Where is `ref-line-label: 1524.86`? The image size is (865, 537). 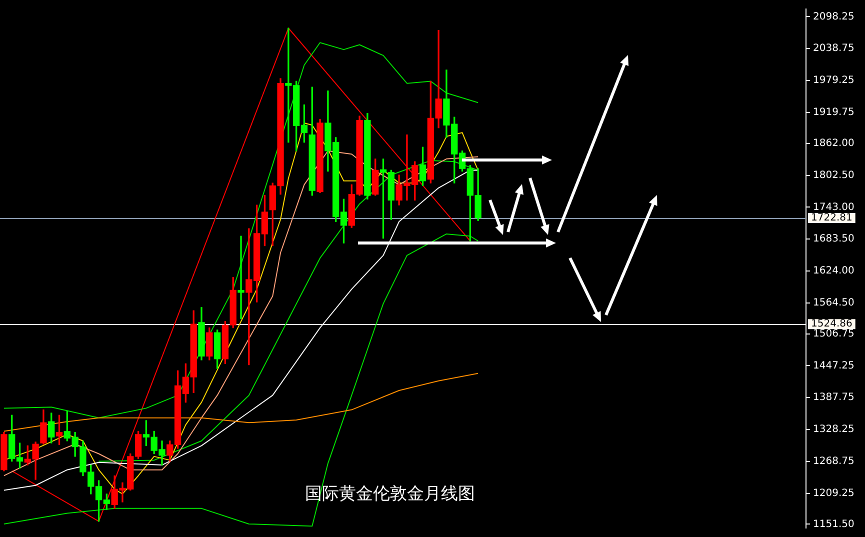 ref-line-label: 1524.86 is located at coordinates (831, 324).